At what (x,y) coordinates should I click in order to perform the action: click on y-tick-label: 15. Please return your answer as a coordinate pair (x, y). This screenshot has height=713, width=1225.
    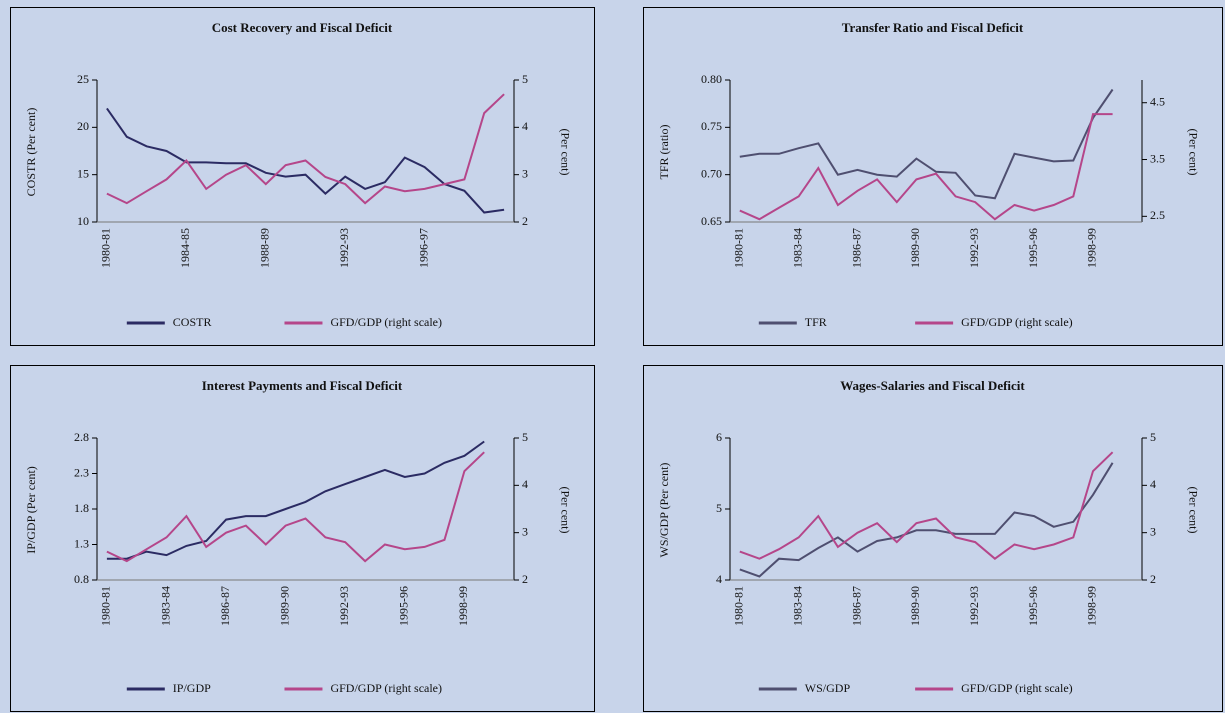
    Looking at the image, I should click on (83, 173).